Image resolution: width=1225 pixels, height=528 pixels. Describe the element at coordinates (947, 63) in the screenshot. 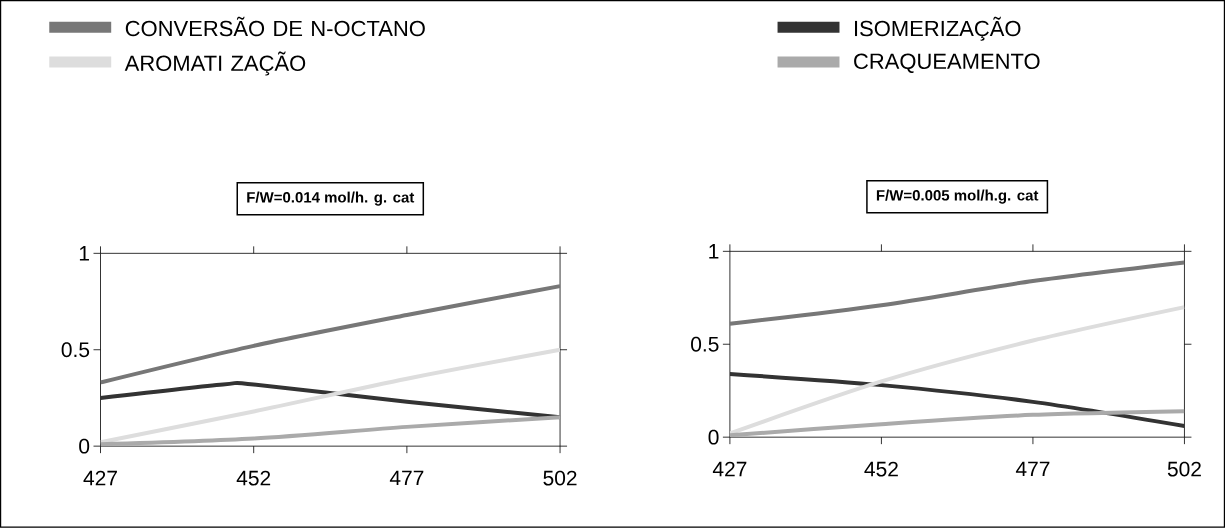

I see `legend-label: CRAQUEAMENTO` at that location.